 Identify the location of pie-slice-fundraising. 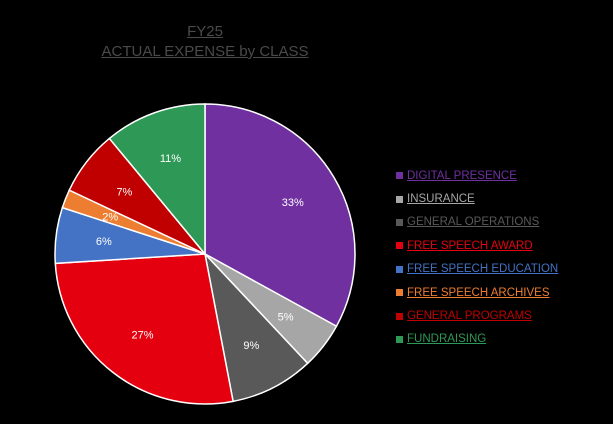
(157, 180).